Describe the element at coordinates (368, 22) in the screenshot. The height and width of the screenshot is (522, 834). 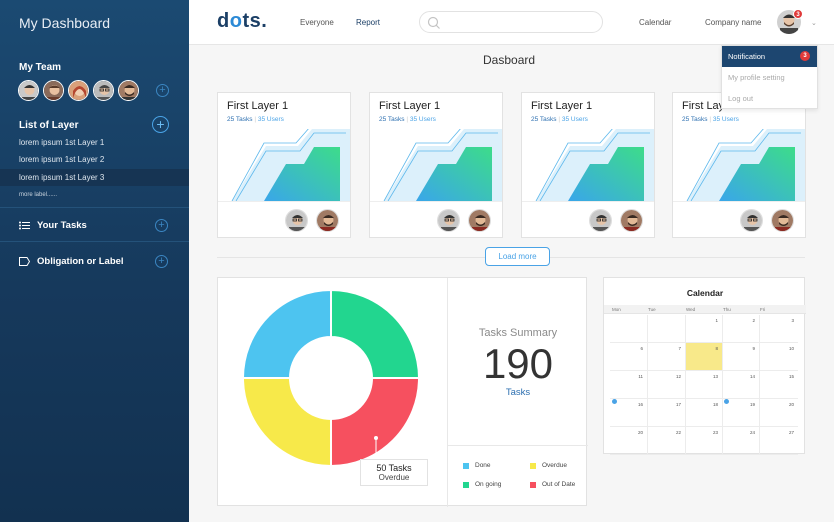
I see `nav-report: Report` at that location.